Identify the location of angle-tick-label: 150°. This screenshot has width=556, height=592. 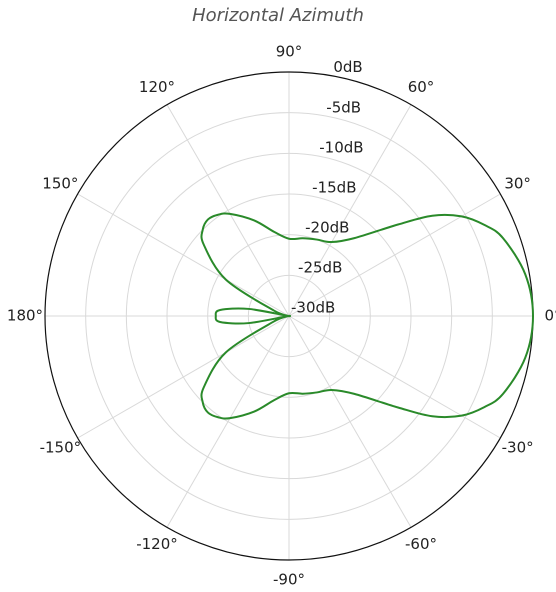
(60, 184).